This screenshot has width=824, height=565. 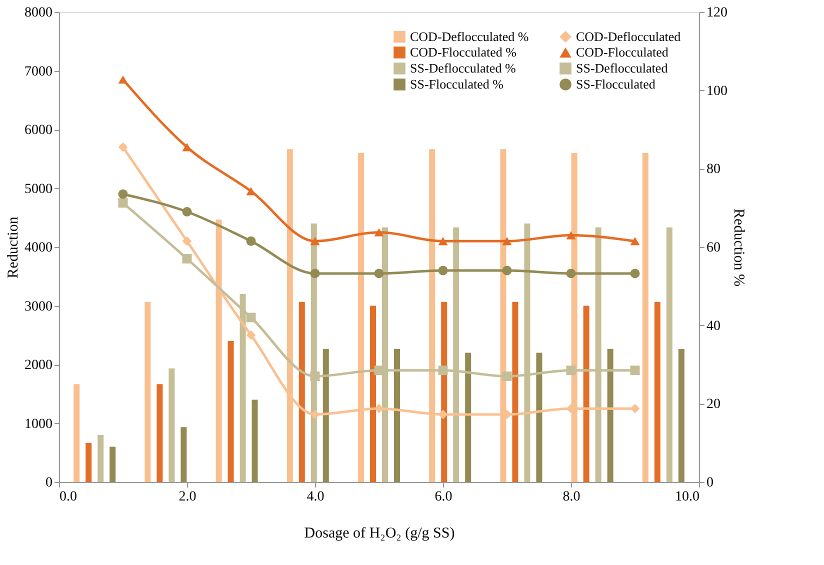 What do you see at coordinates (38, 306) in the screenshot?
I see `y-tick-label: 3000` at bounding box center [38, 306].